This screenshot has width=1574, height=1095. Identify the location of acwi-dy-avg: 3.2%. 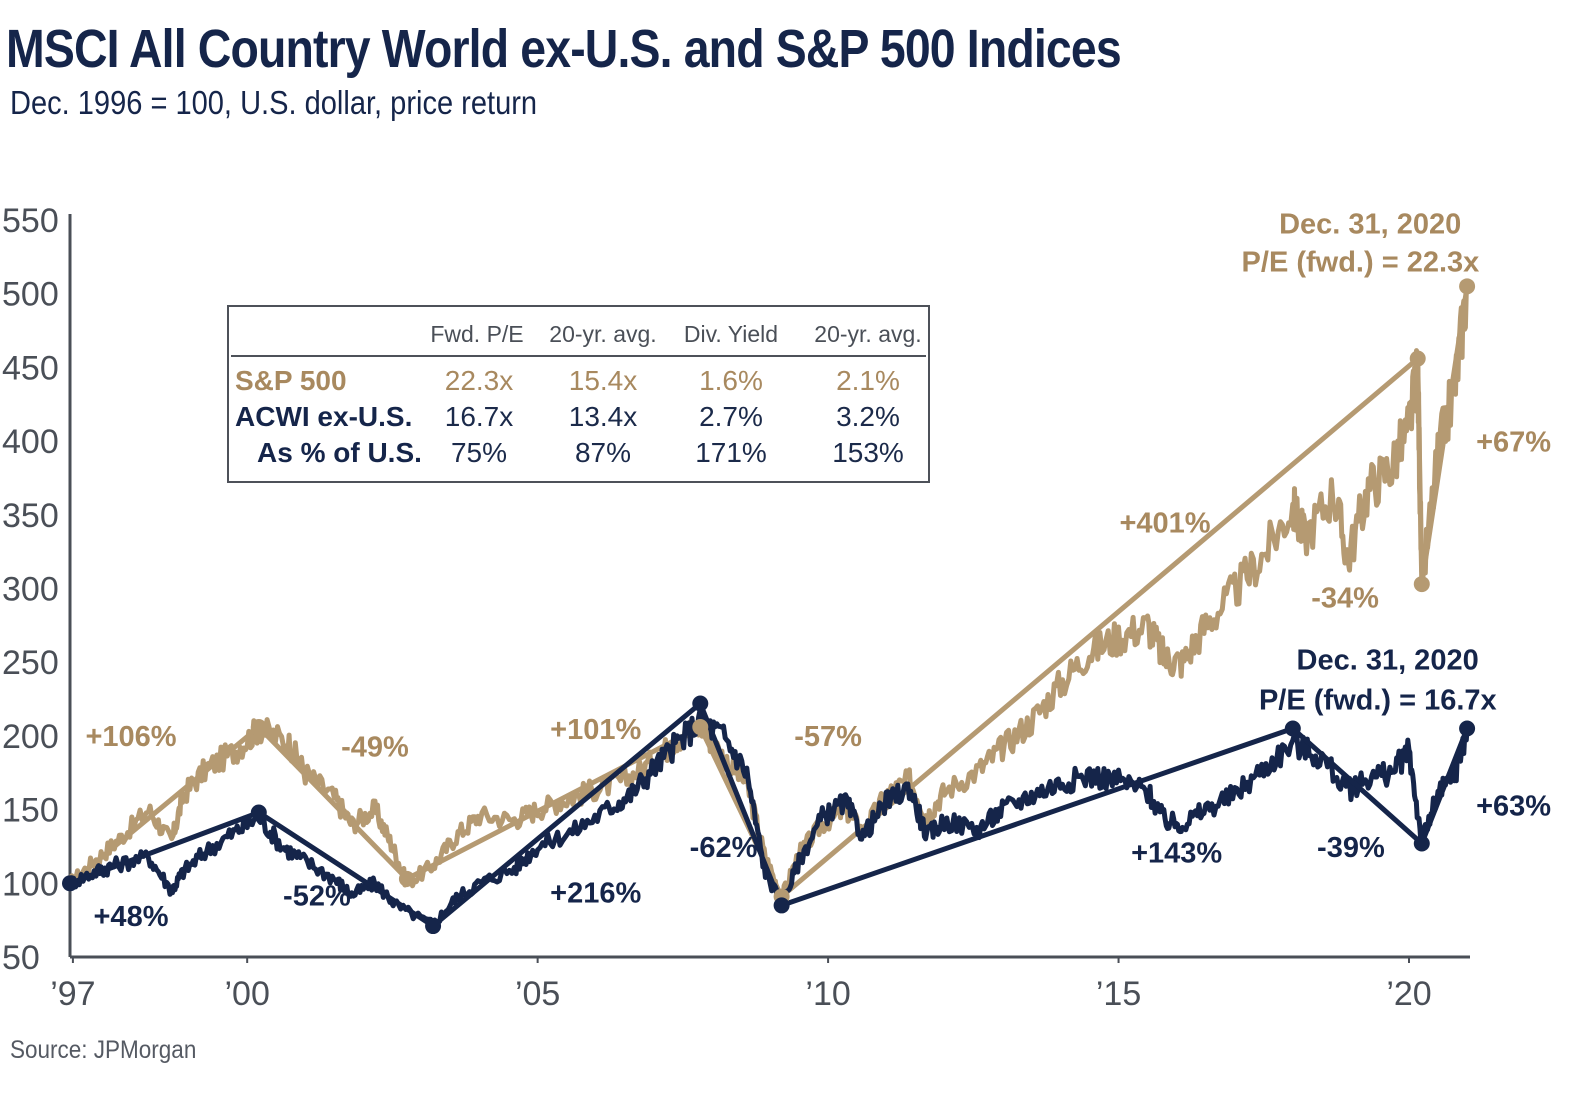
(868, 416).